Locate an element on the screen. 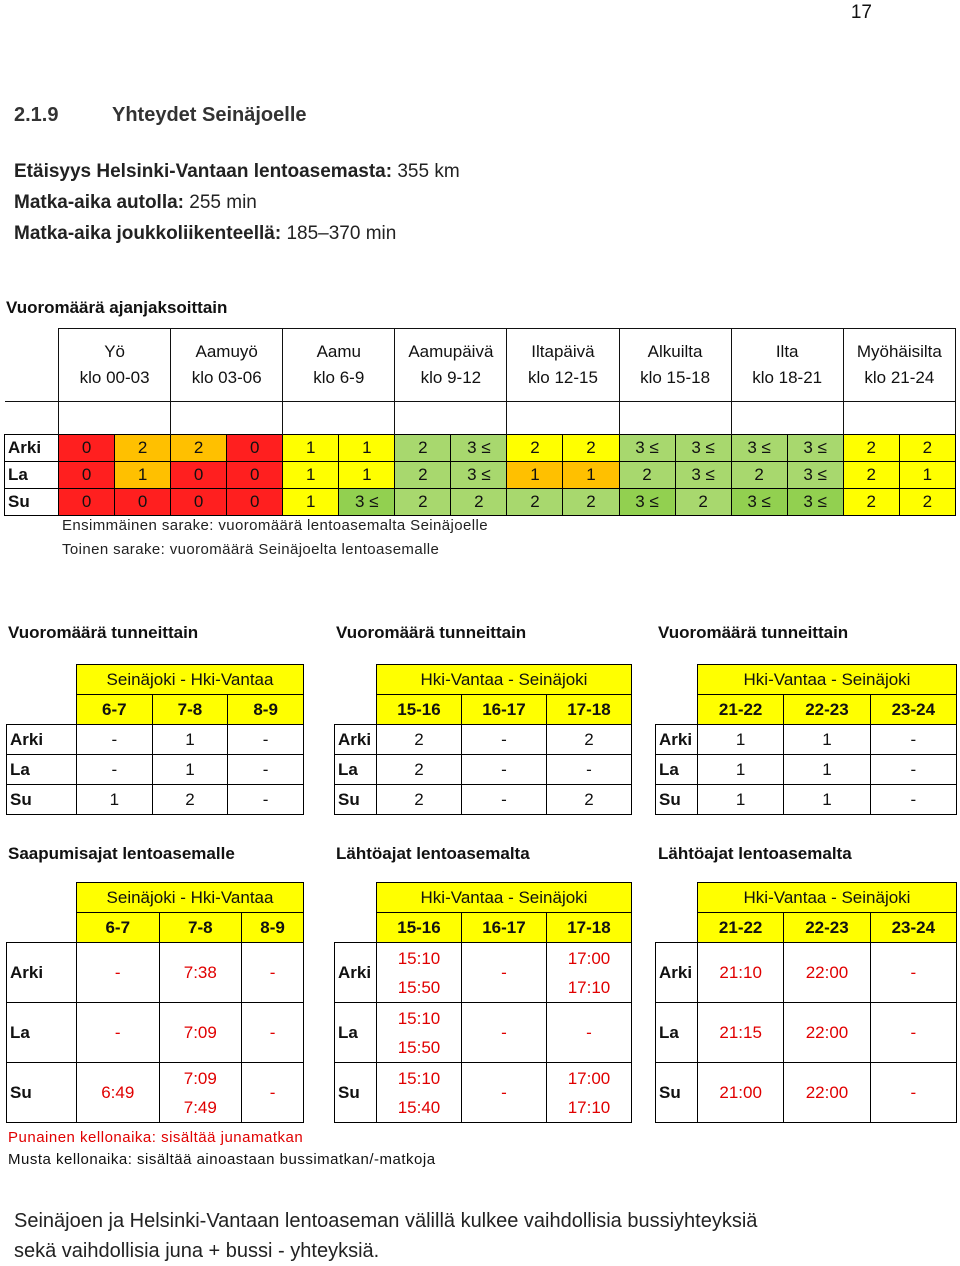 The image size is (960, 1266). hour-columns-row: 15-16 16-17 17-18 is located at coordinates (483, 927).